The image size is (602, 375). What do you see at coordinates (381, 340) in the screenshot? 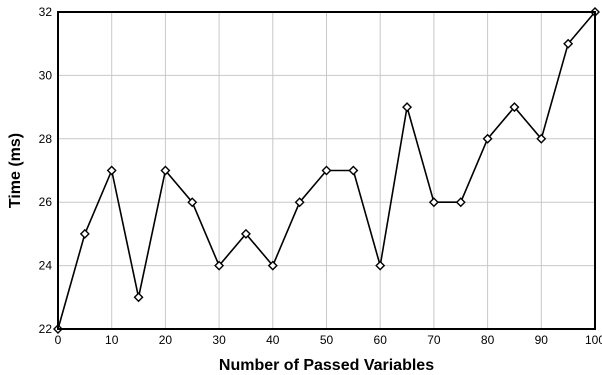
I see `x-tick-label: 60` at bounding box center [381, 340].